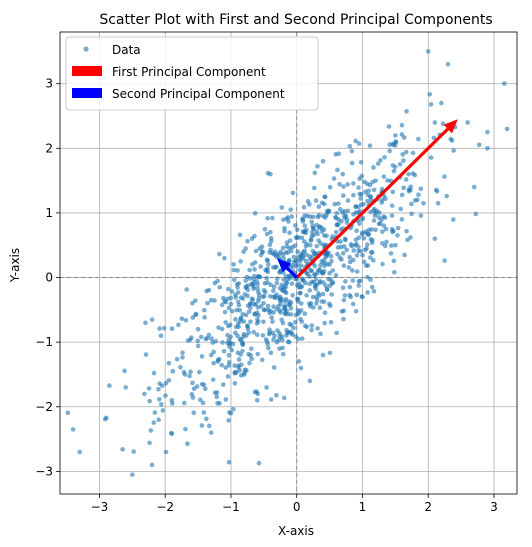 The width and height of the screenshot is (532, 547). Describe the element at coordinates (192, 73) in the screenshot. I see `legend-box` at that location.